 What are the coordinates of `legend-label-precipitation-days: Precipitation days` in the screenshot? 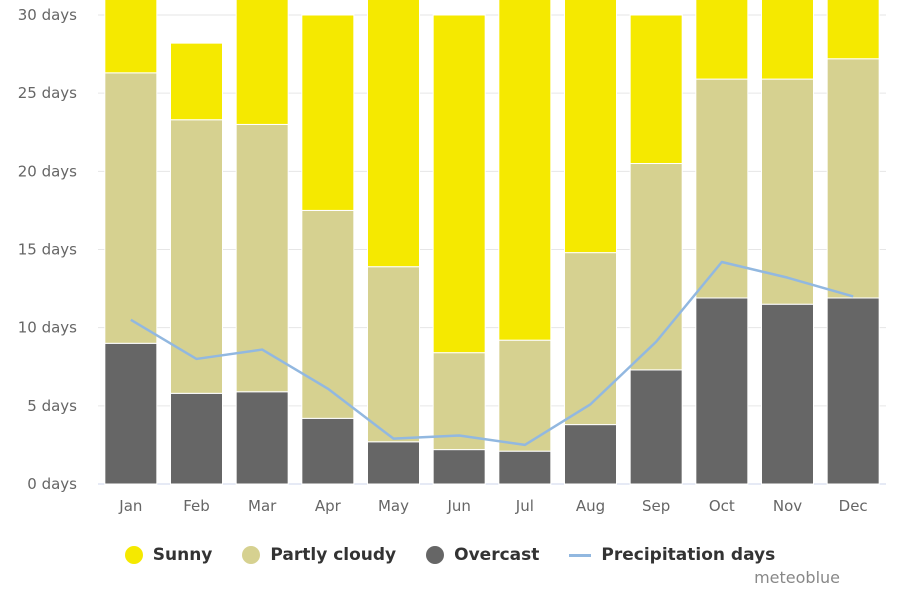 It's located at (688, 555).